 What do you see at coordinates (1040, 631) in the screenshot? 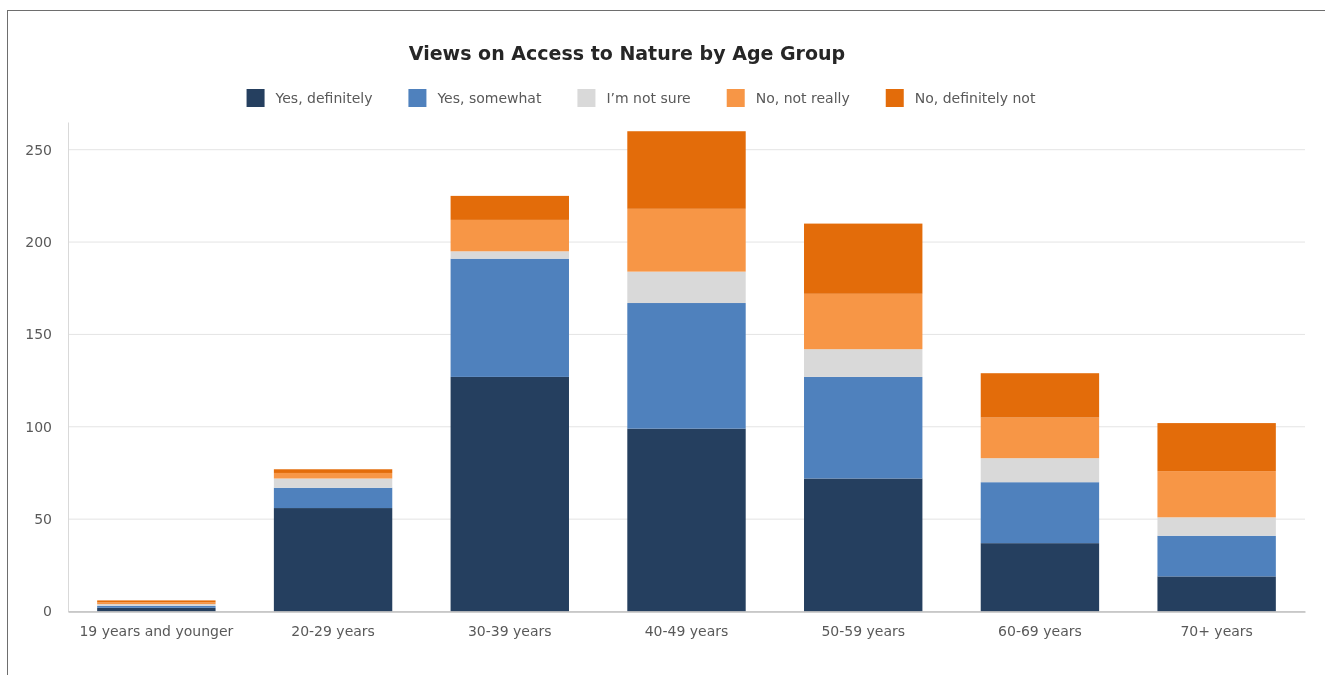
I see `x-tick-label: 60-69 years` at bounding box center [1040, 631].